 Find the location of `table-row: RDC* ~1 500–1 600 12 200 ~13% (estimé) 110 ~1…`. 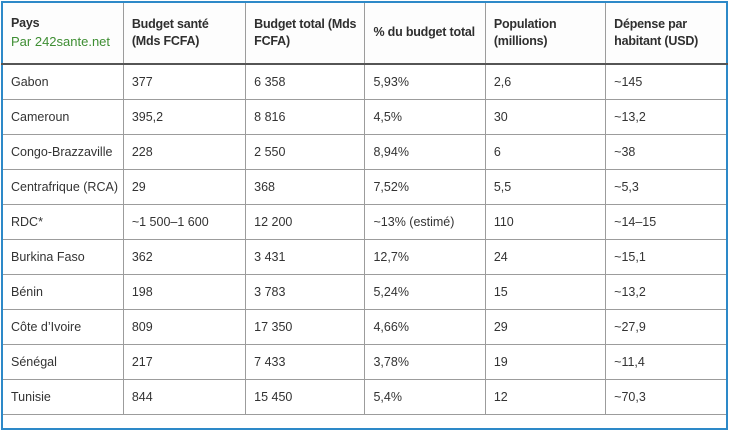

table-row: RDC* ~1 500–1 600 12 200 ~13% (estimé) 110 ~1… is located at coordinates (364, 222).